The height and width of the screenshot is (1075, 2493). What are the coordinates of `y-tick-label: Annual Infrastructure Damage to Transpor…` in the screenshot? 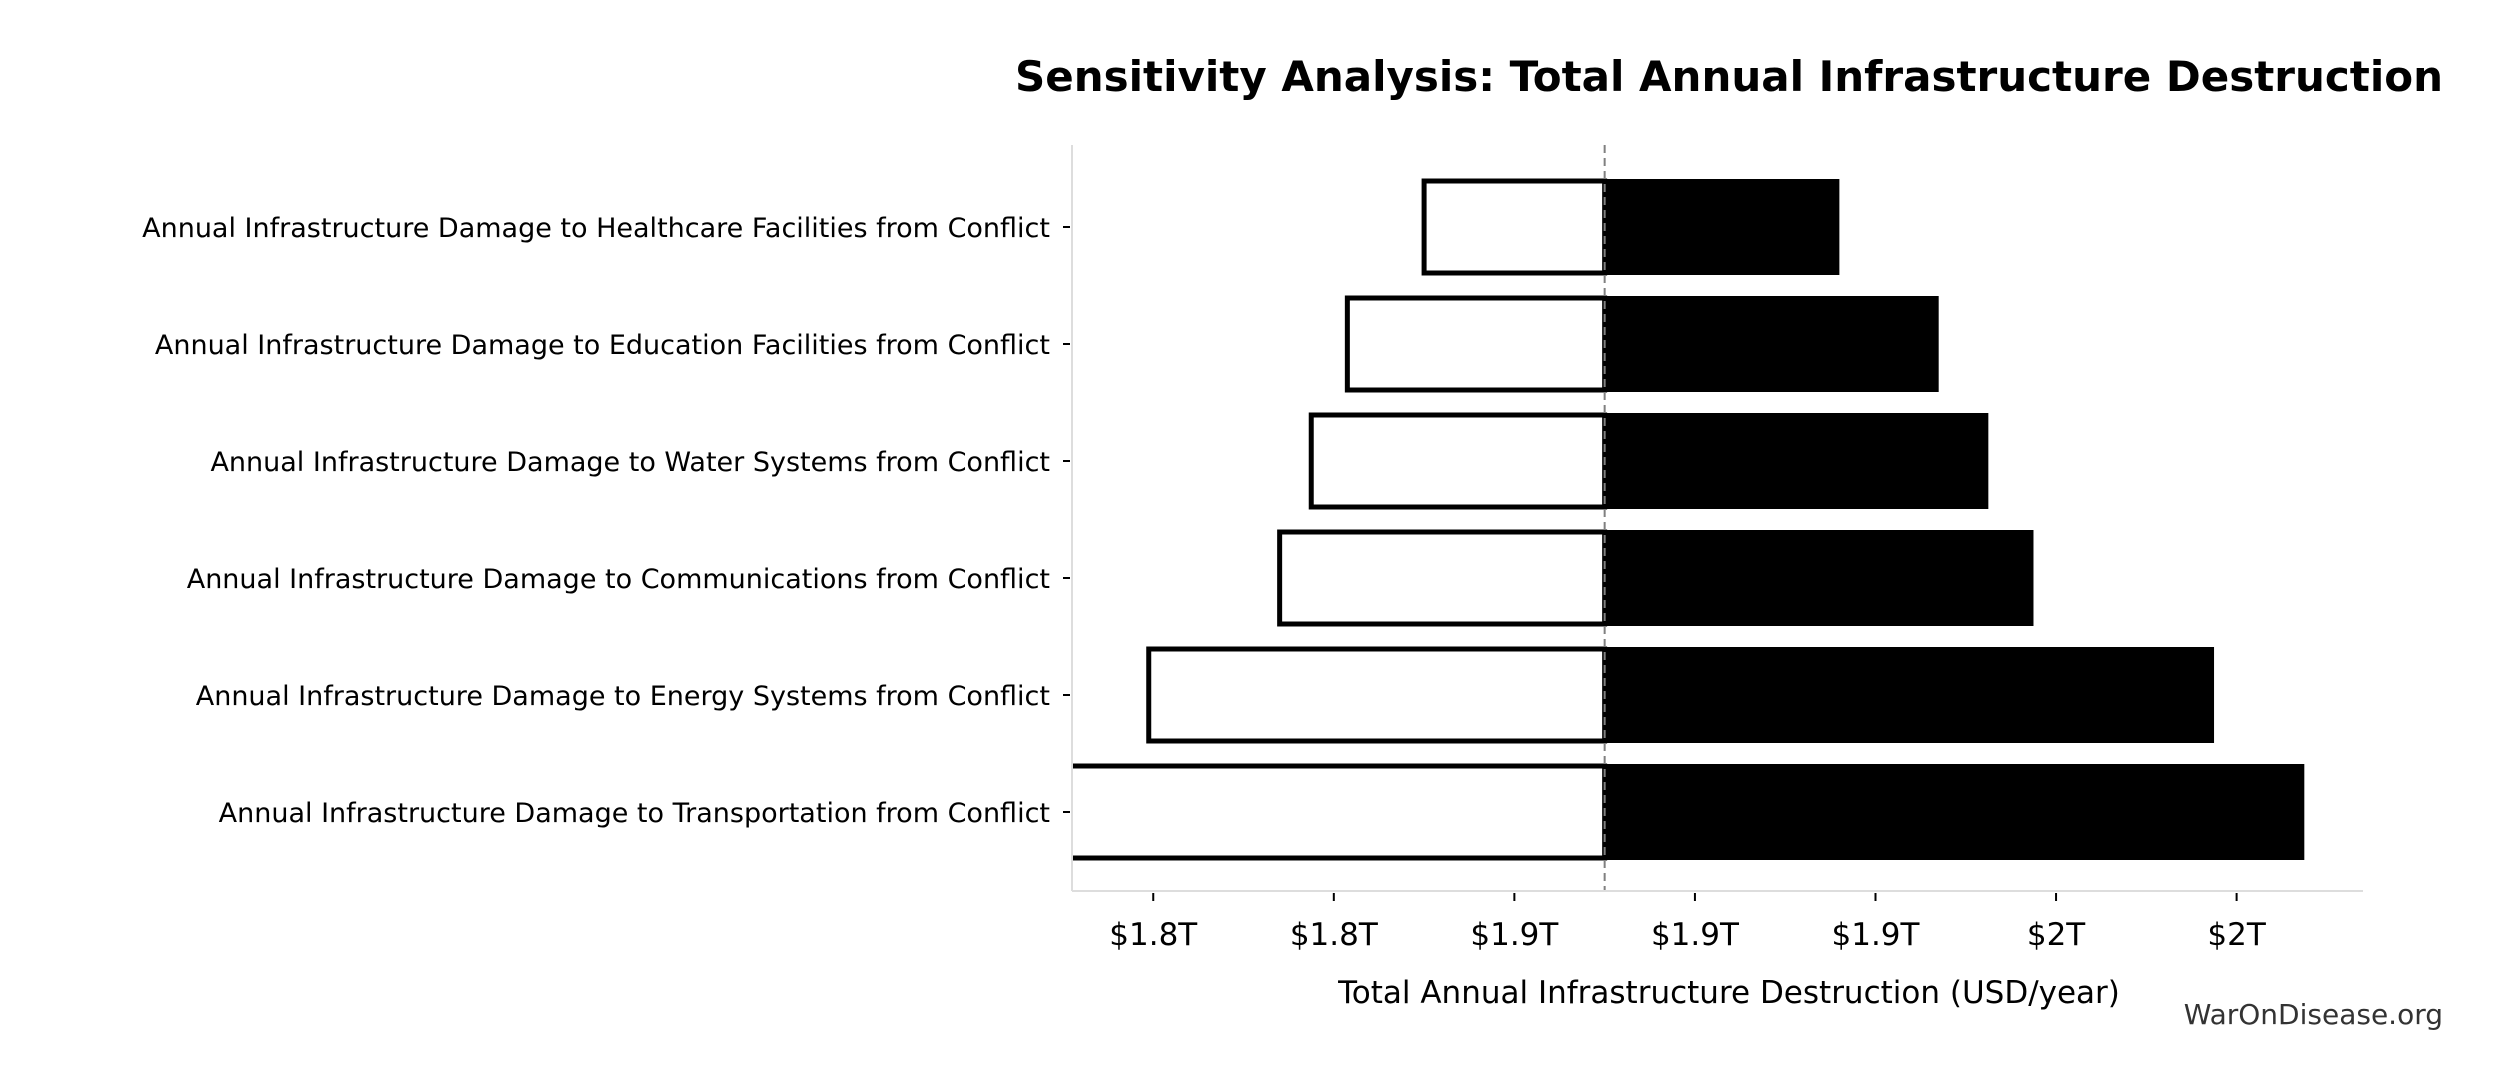 It's located at (634, 813).